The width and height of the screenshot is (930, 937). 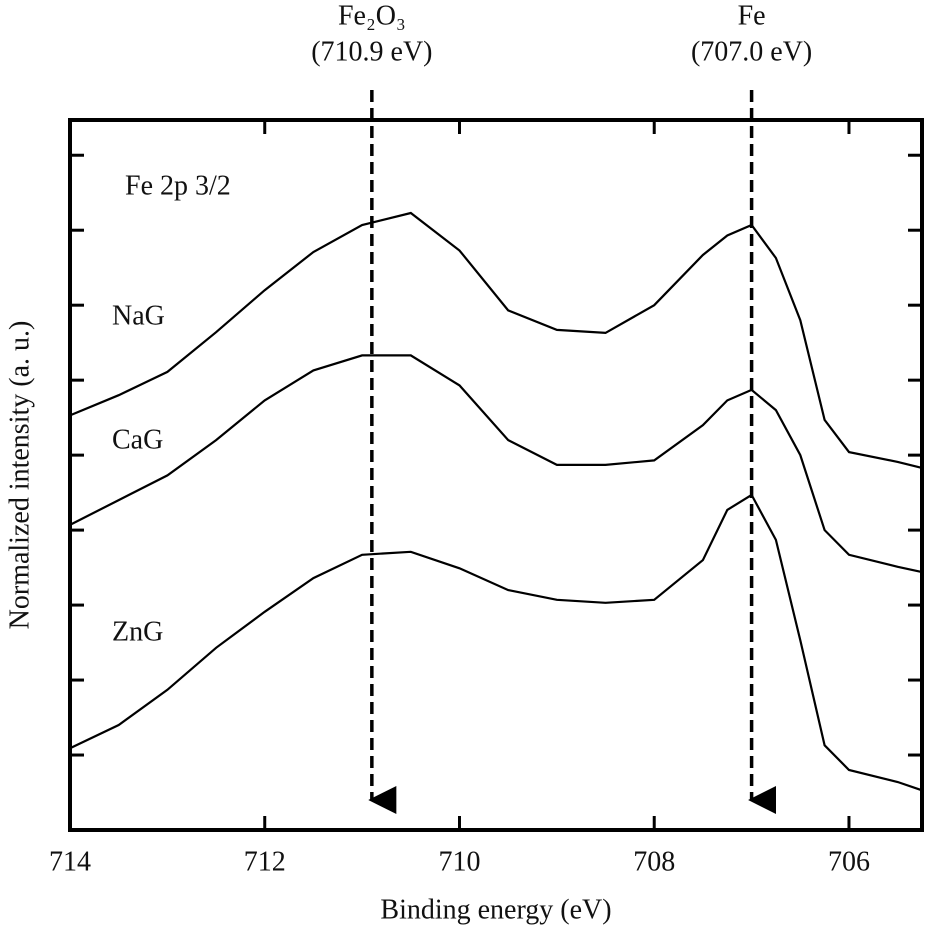 What do you see at coordinates (178, 185) in the screenshot?
I see `panel-label: Fe 2p 3/2` at bounding box center [178, 185].